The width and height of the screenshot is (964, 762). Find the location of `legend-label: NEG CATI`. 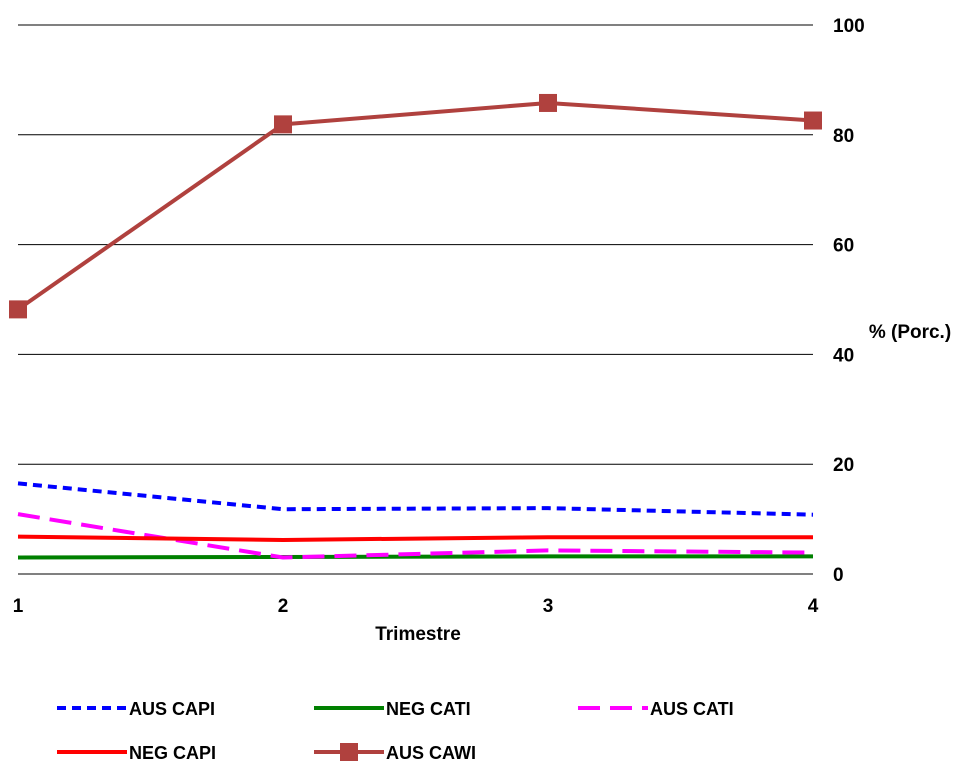

legend-label: NEG CATI is located at coordinates (428, 709).